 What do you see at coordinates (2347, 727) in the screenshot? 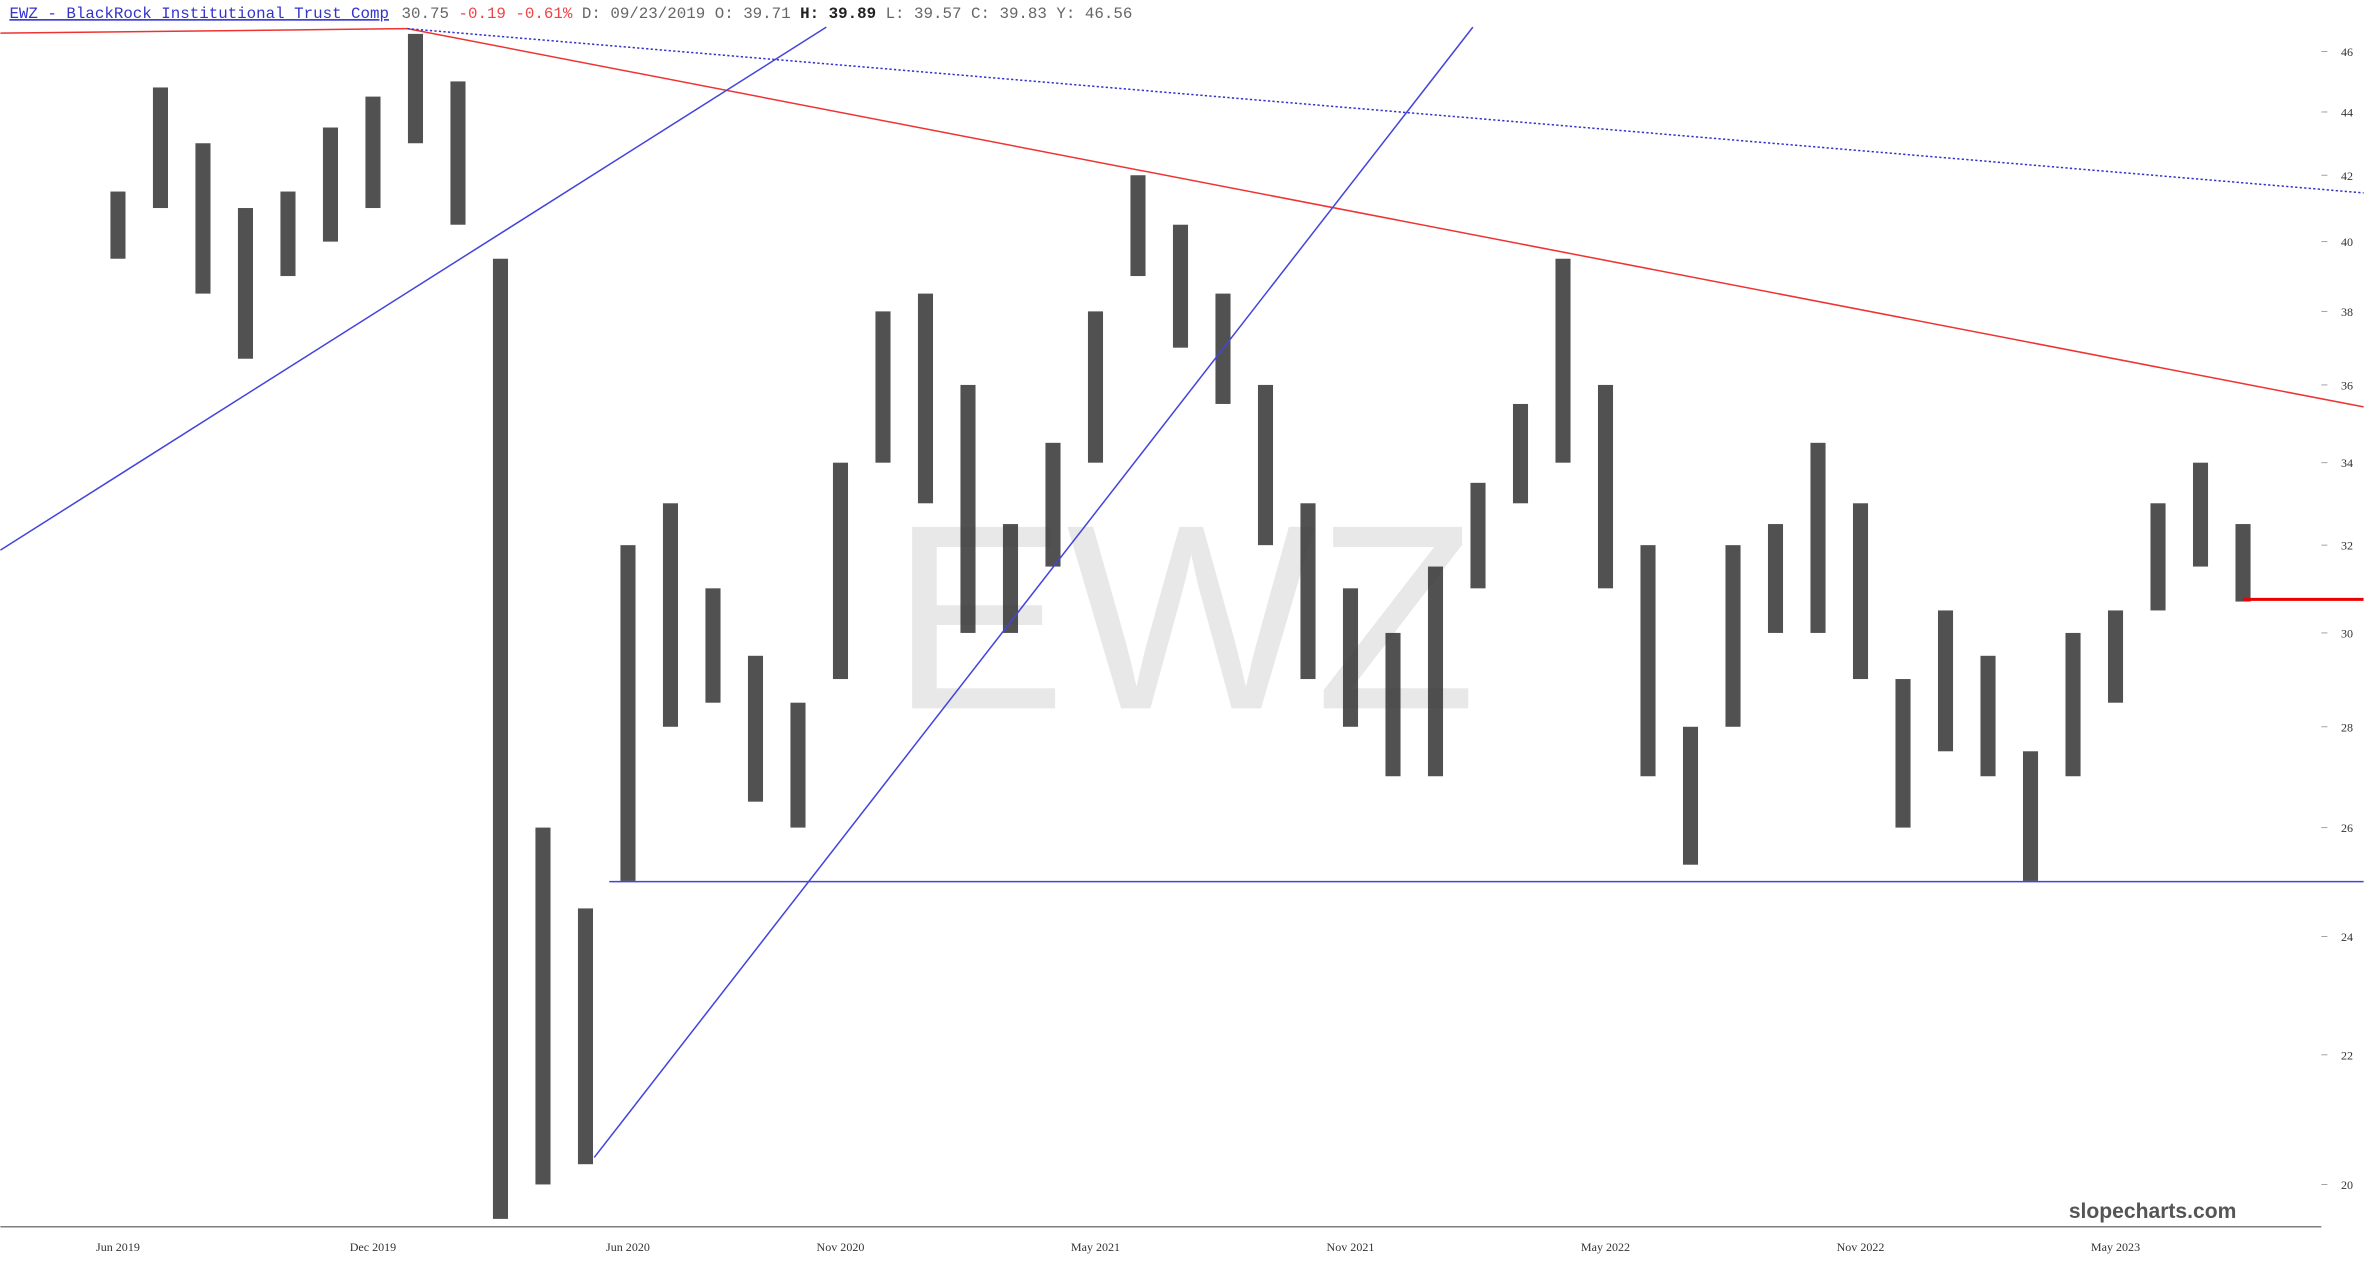
I see `y-tick-label: 28` at bounding box center [2347, 727].